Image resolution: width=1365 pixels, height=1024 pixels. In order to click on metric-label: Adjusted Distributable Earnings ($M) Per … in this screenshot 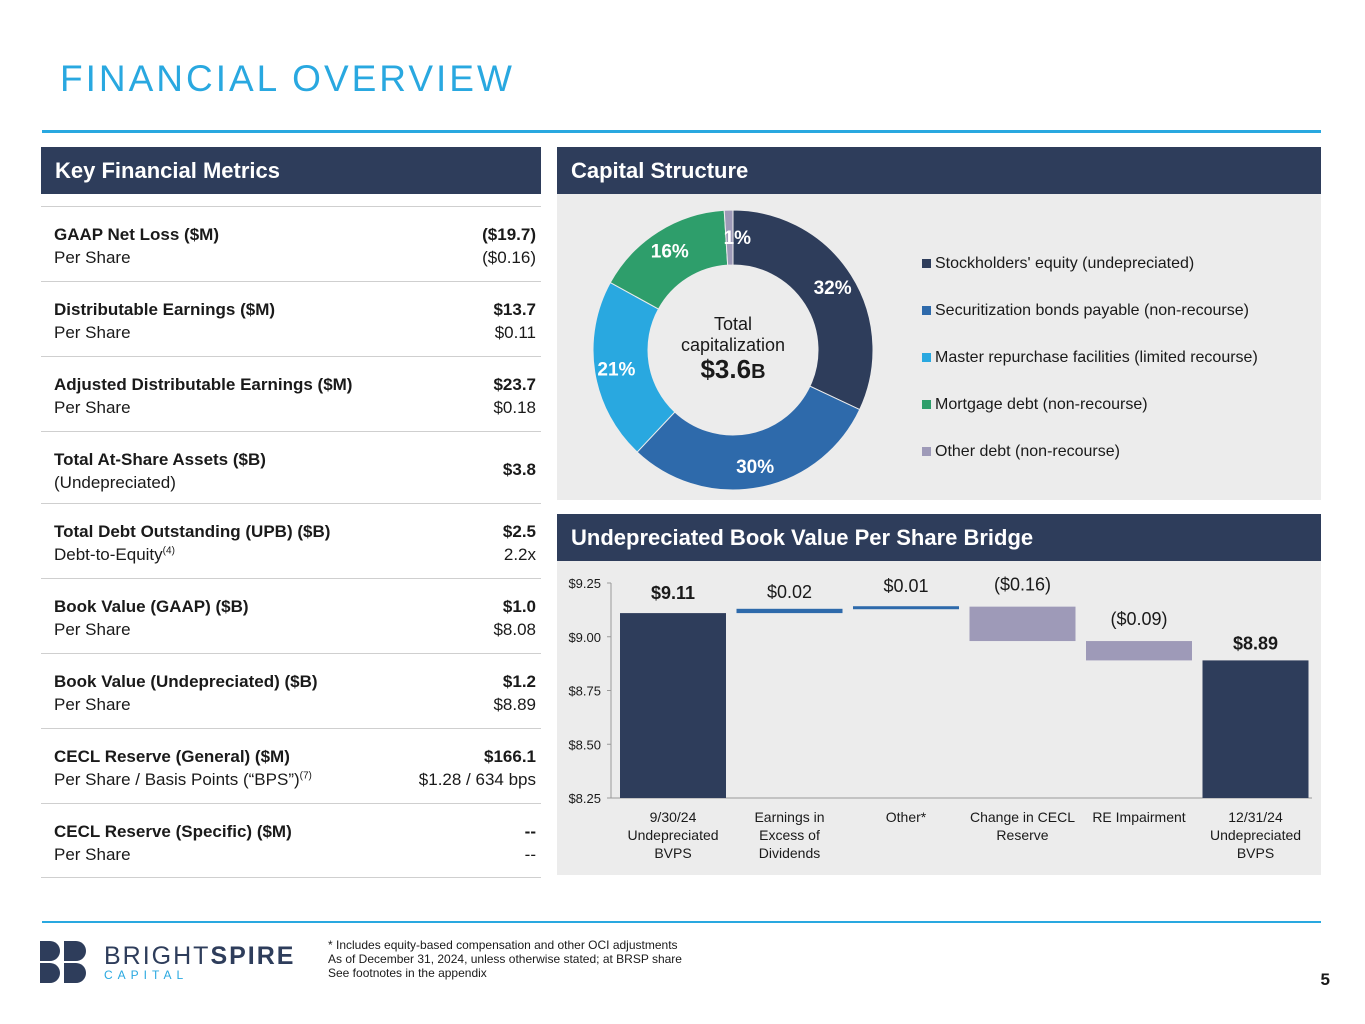, I will do `click(203, 396)`.